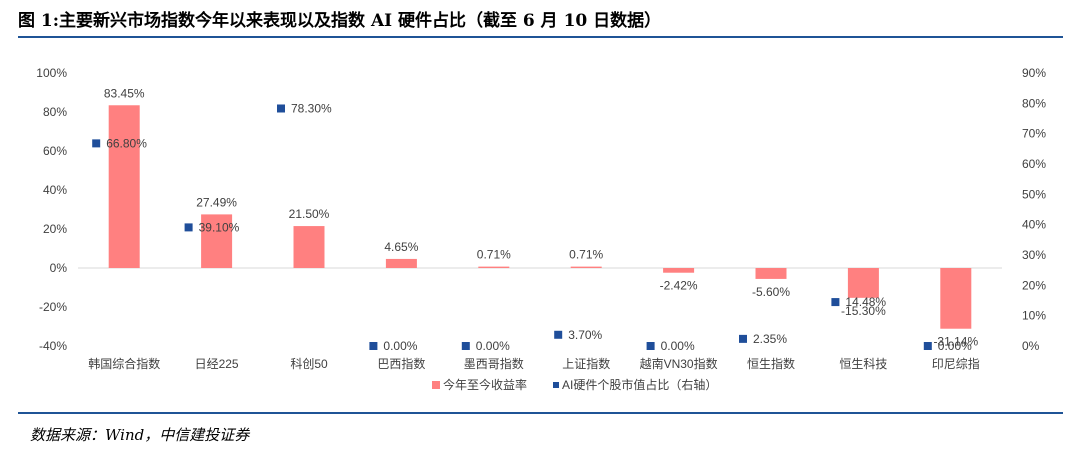 This screenshot has height=454, width=1080. What do you see at coordinates (1034, 225) in the screenshot?
I see `right-tick-label: 40%` at bounding box center [1034, 225].